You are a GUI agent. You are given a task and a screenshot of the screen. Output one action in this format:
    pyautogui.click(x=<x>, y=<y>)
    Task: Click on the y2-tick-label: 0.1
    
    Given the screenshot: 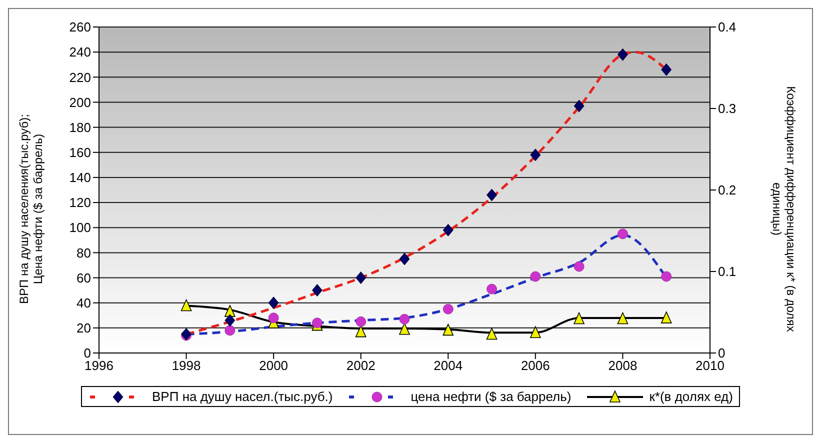 What is the action you would take?
    pyautogui.click(x=727, y=272)
    